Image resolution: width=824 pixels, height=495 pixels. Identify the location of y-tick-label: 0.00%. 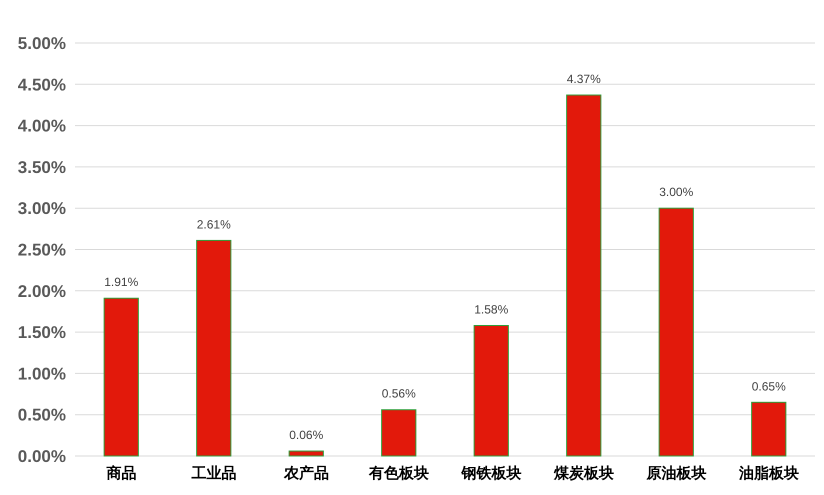
(42, 456).